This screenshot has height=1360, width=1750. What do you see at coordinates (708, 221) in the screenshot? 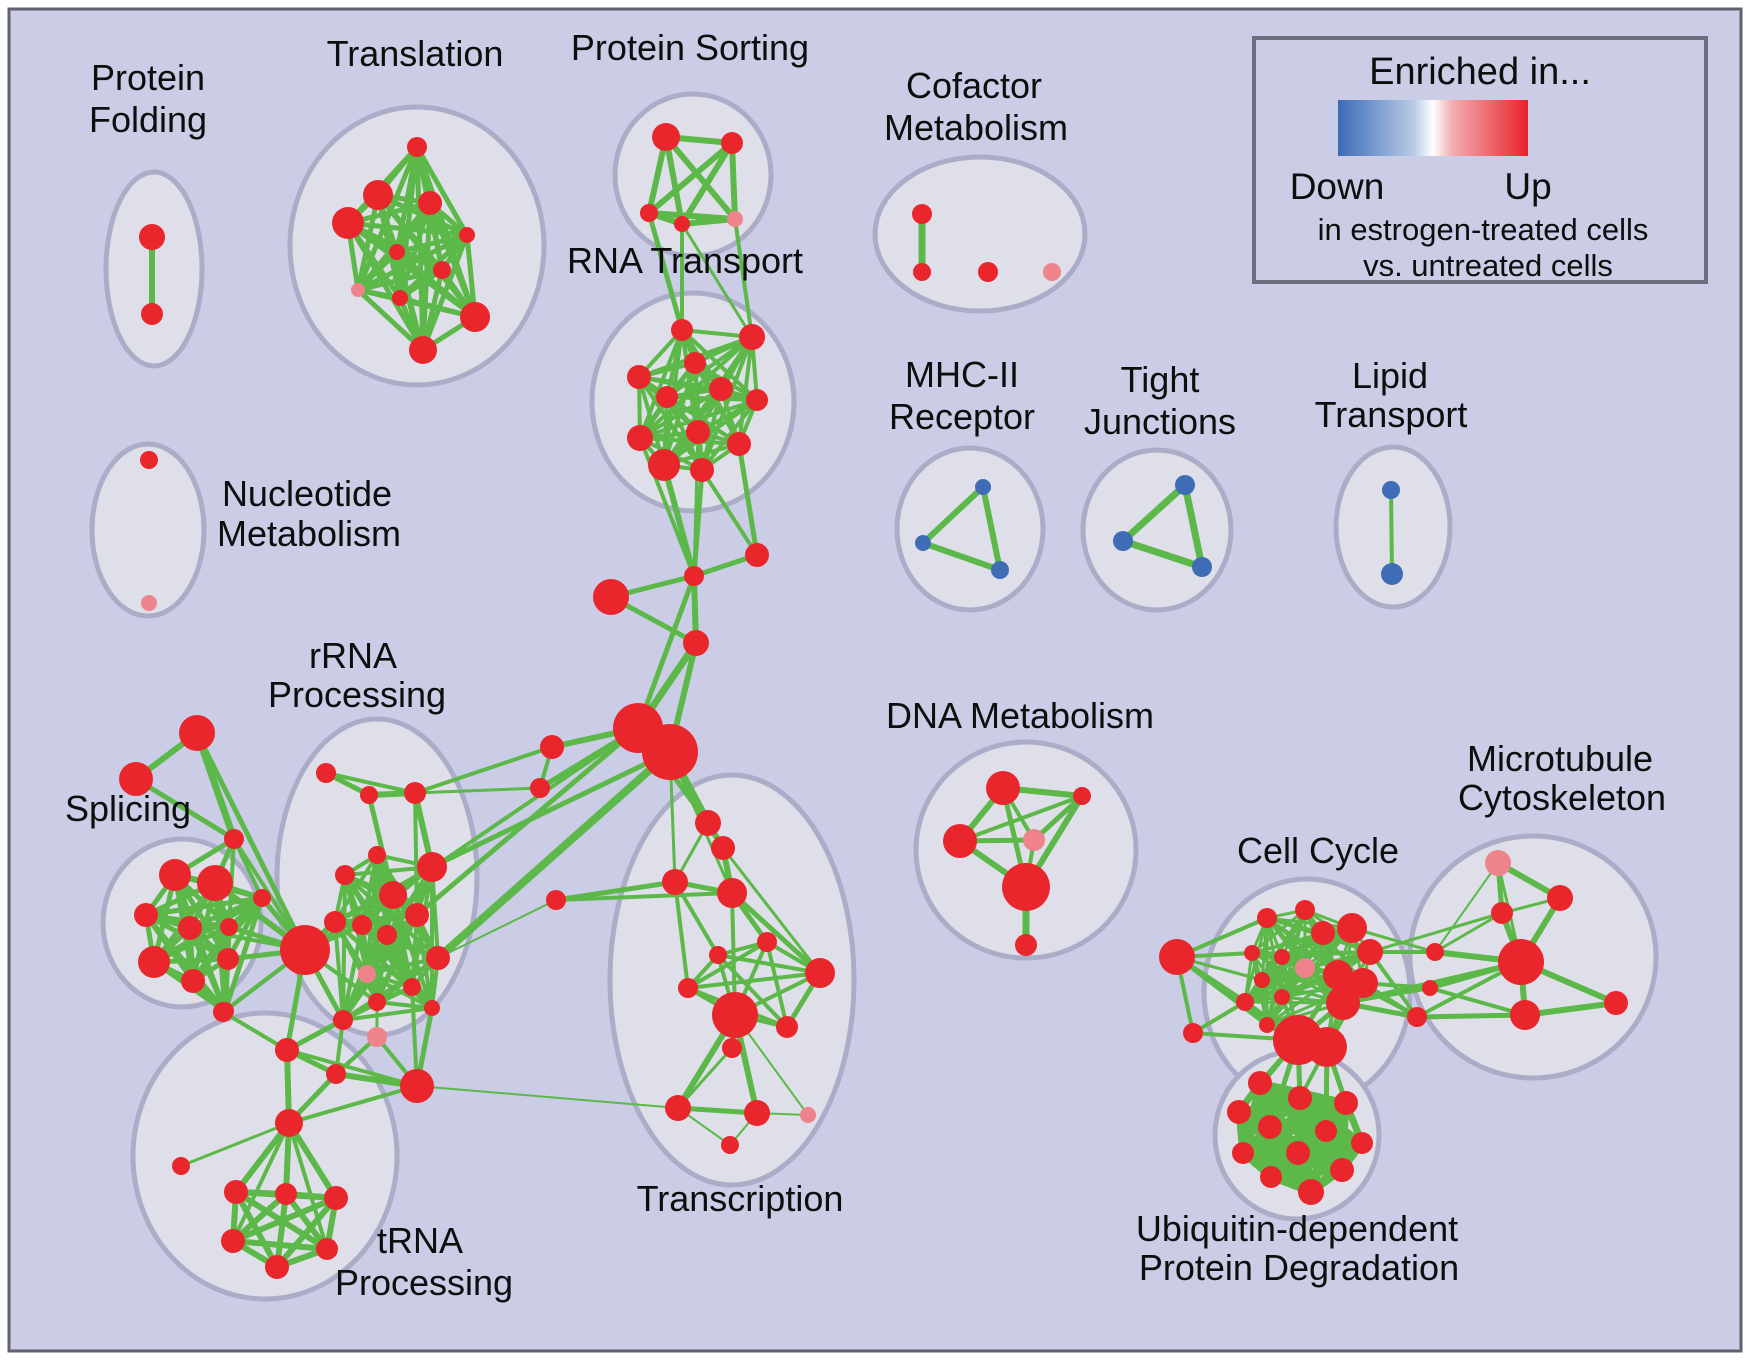
I see `edge-ps` at bounding box center [708, 221].